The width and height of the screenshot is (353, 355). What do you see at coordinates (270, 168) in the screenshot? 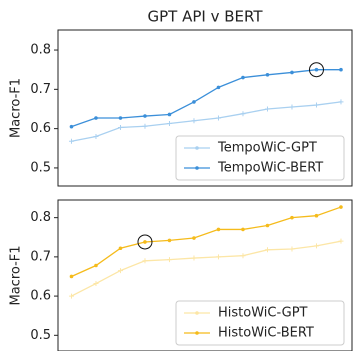
I see `legend-label: TempoWiC-BERT` at bounding box center [270, 168].